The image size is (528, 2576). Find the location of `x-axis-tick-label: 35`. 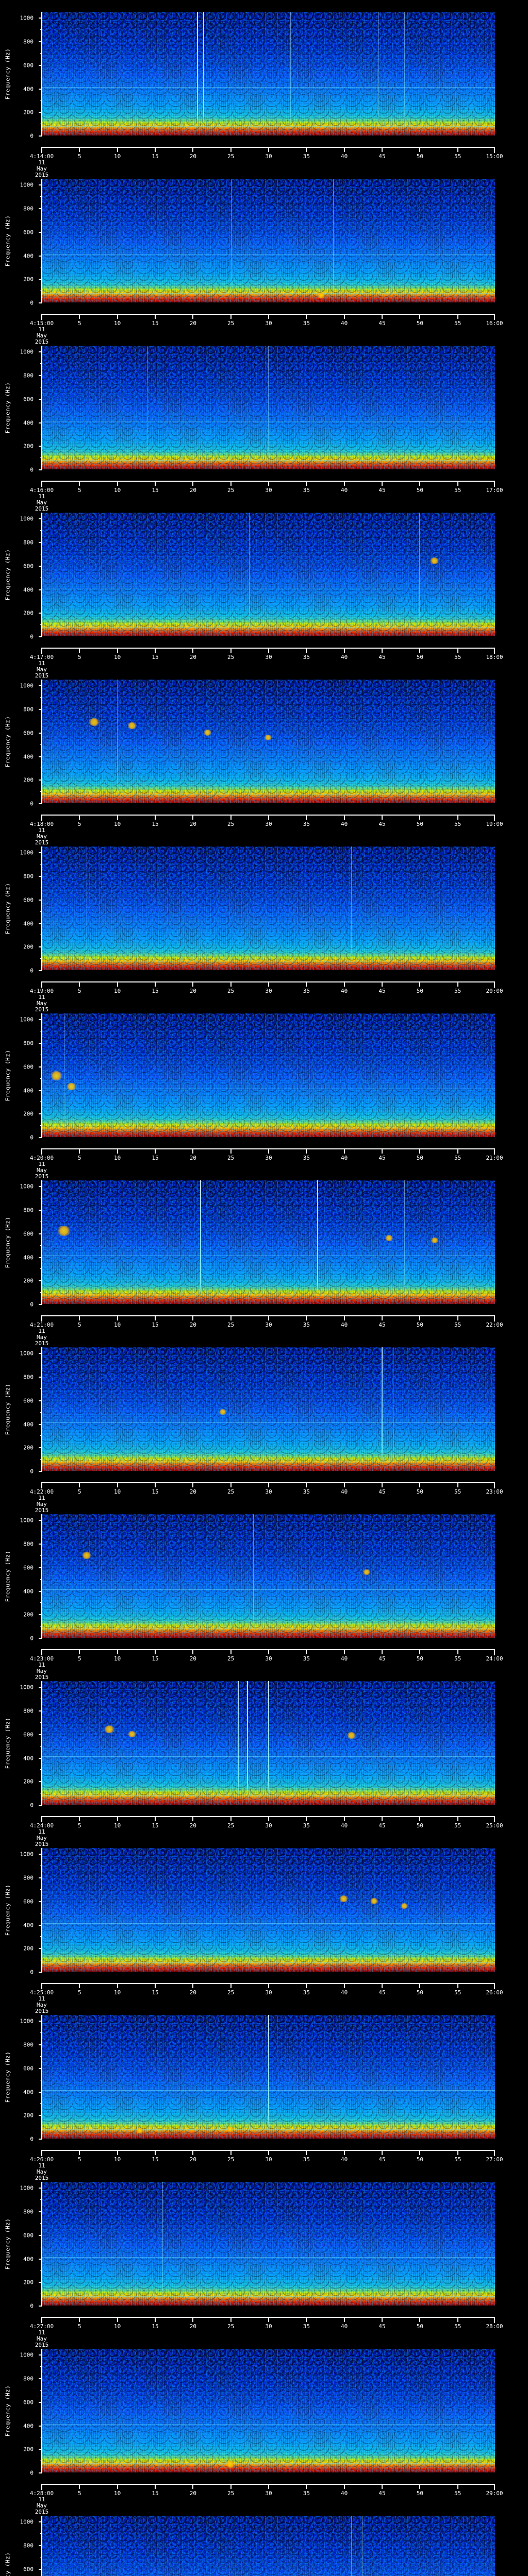

x-axis-tick-label: 35 is located at coordinates (307, 2327).